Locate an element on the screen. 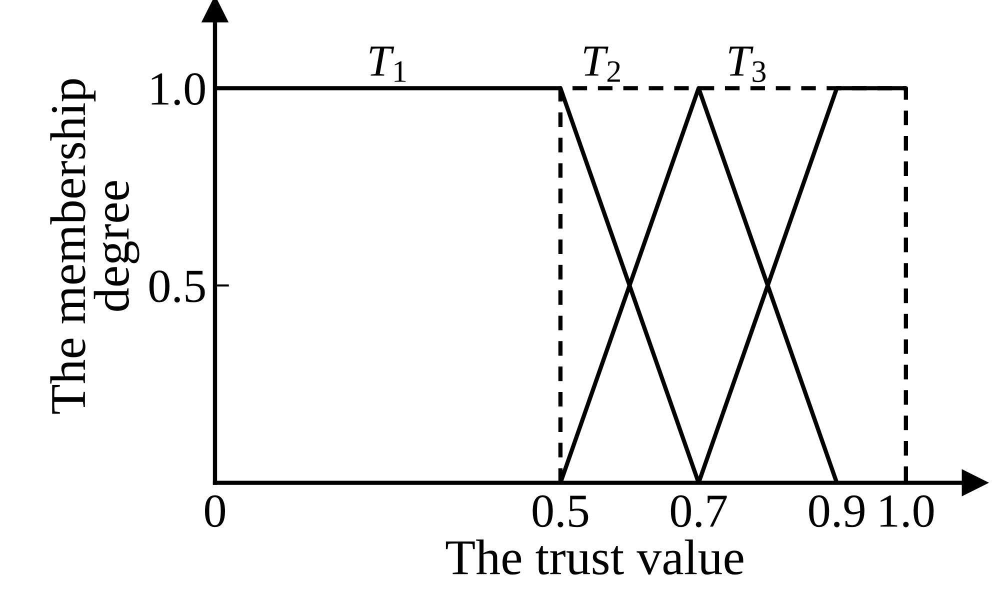 The height and width of the screenshot is (615, 1000). x-tick-label: 0 is located at coordinates (215, 511).